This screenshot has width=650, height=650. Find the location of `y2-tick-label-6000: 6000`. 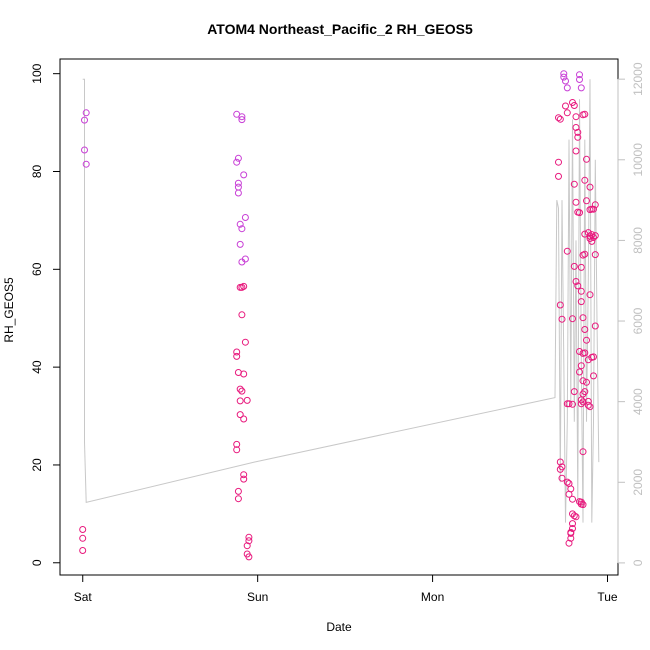

y2-tick-label-6000: 6000 is located at coordinates (638, 320).